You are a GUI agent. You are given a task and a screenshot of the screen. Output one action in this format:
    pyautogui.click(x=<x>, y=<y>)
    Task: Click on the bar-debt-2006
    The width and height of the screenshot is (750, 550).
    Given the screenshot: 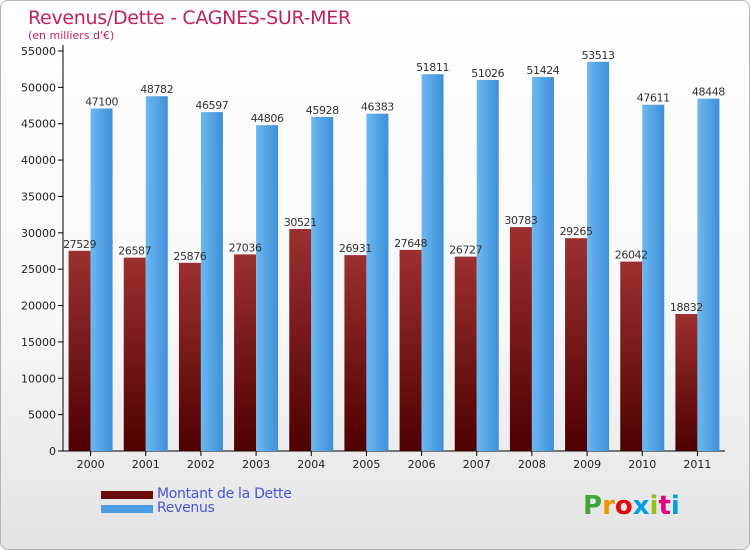 What is the action you would take?
    pyautogui.click(x=410, y=350)
    